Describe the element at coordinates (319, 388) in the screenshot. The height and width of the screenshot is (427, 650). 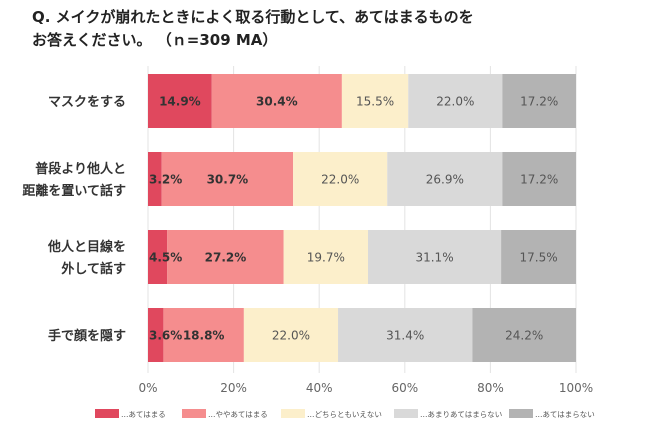
I see `x-tick-label: 40%` at that location.